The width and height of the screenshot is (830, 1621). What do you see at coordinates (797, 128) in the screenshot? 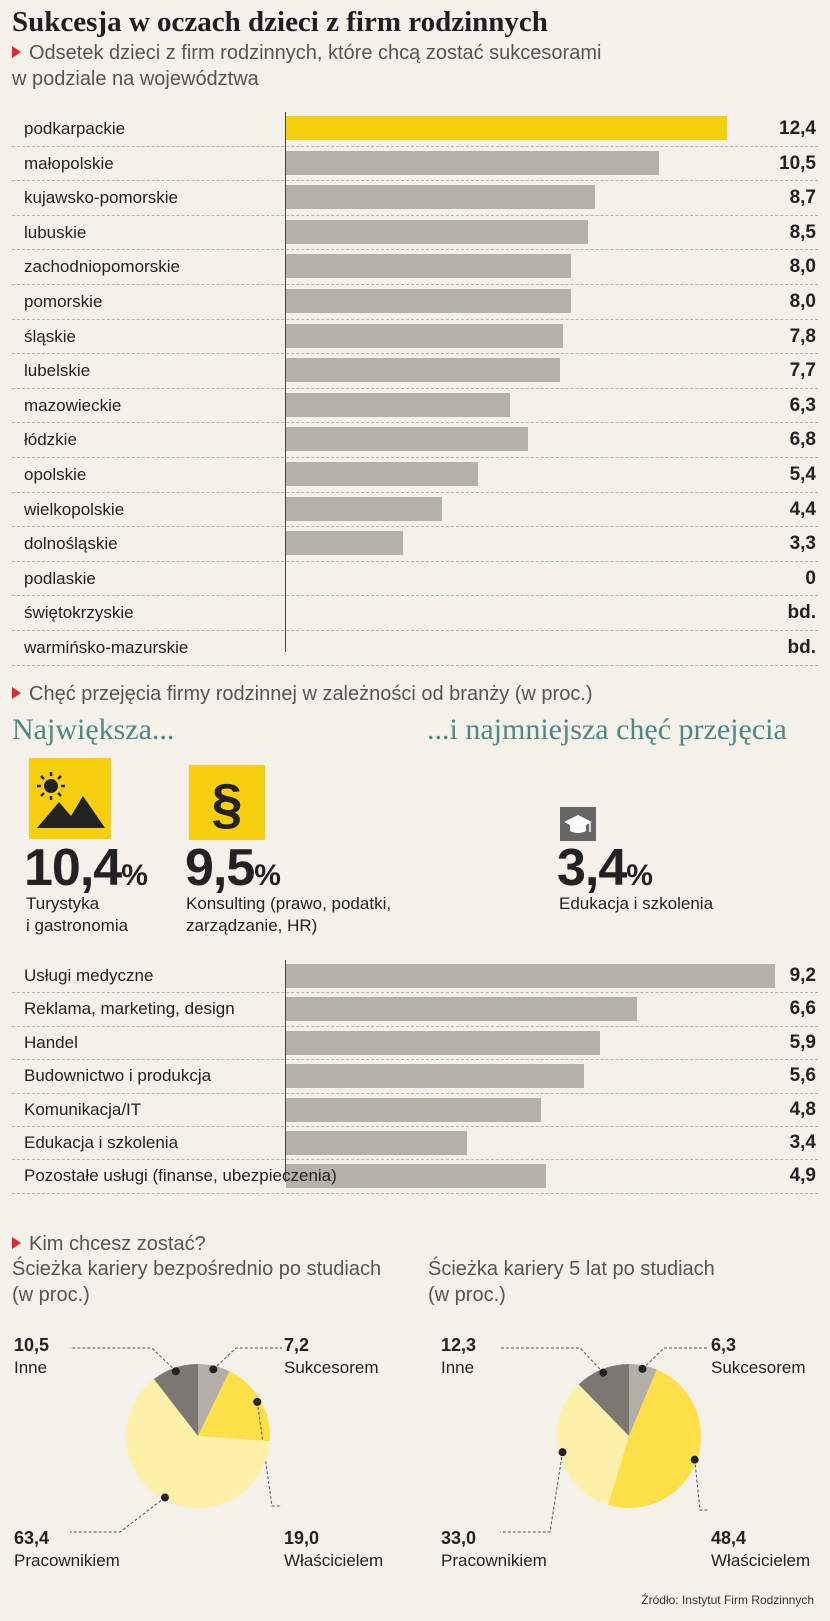
I see `voivodeship-value-label: 12,4` at bounding box center [797, 128].